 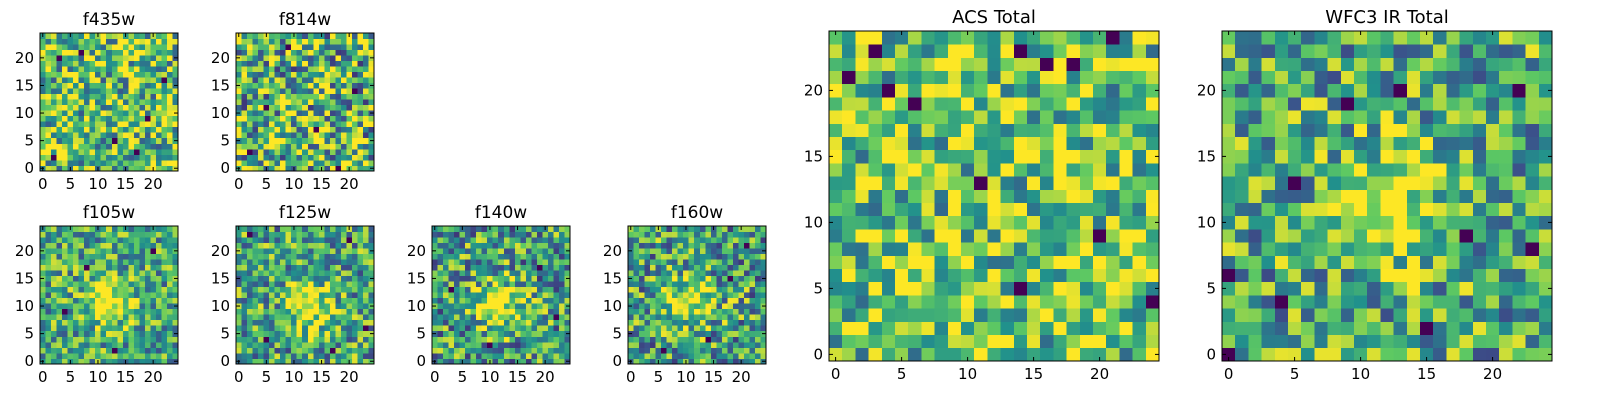 I want to click on y-tick-label: 20, so click(x=220, y=58).